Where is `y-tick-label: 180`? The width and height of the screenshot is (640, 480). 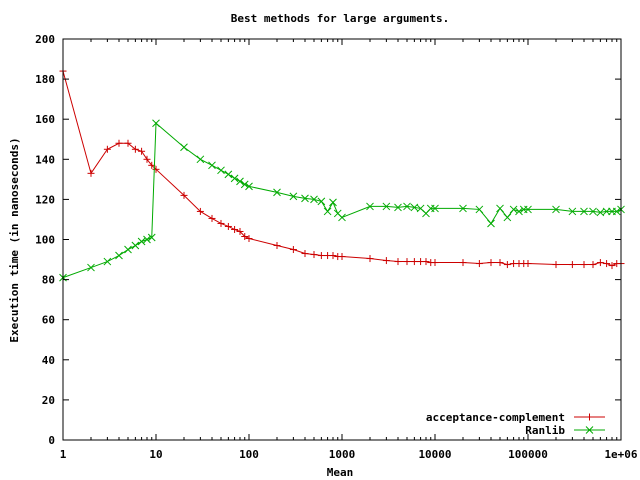 y-tick-label: 180 is located at coordinates (45, 79).